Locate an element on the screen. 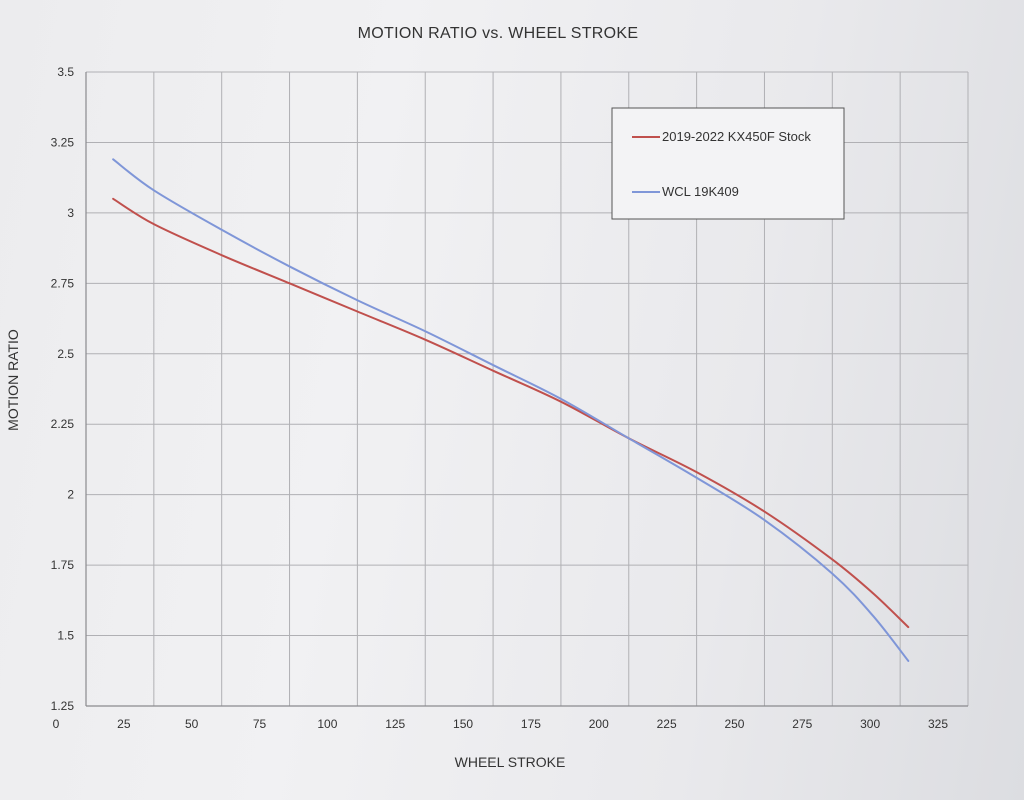  y-tick-label: 2.75 is located at coordinates (63, 283).